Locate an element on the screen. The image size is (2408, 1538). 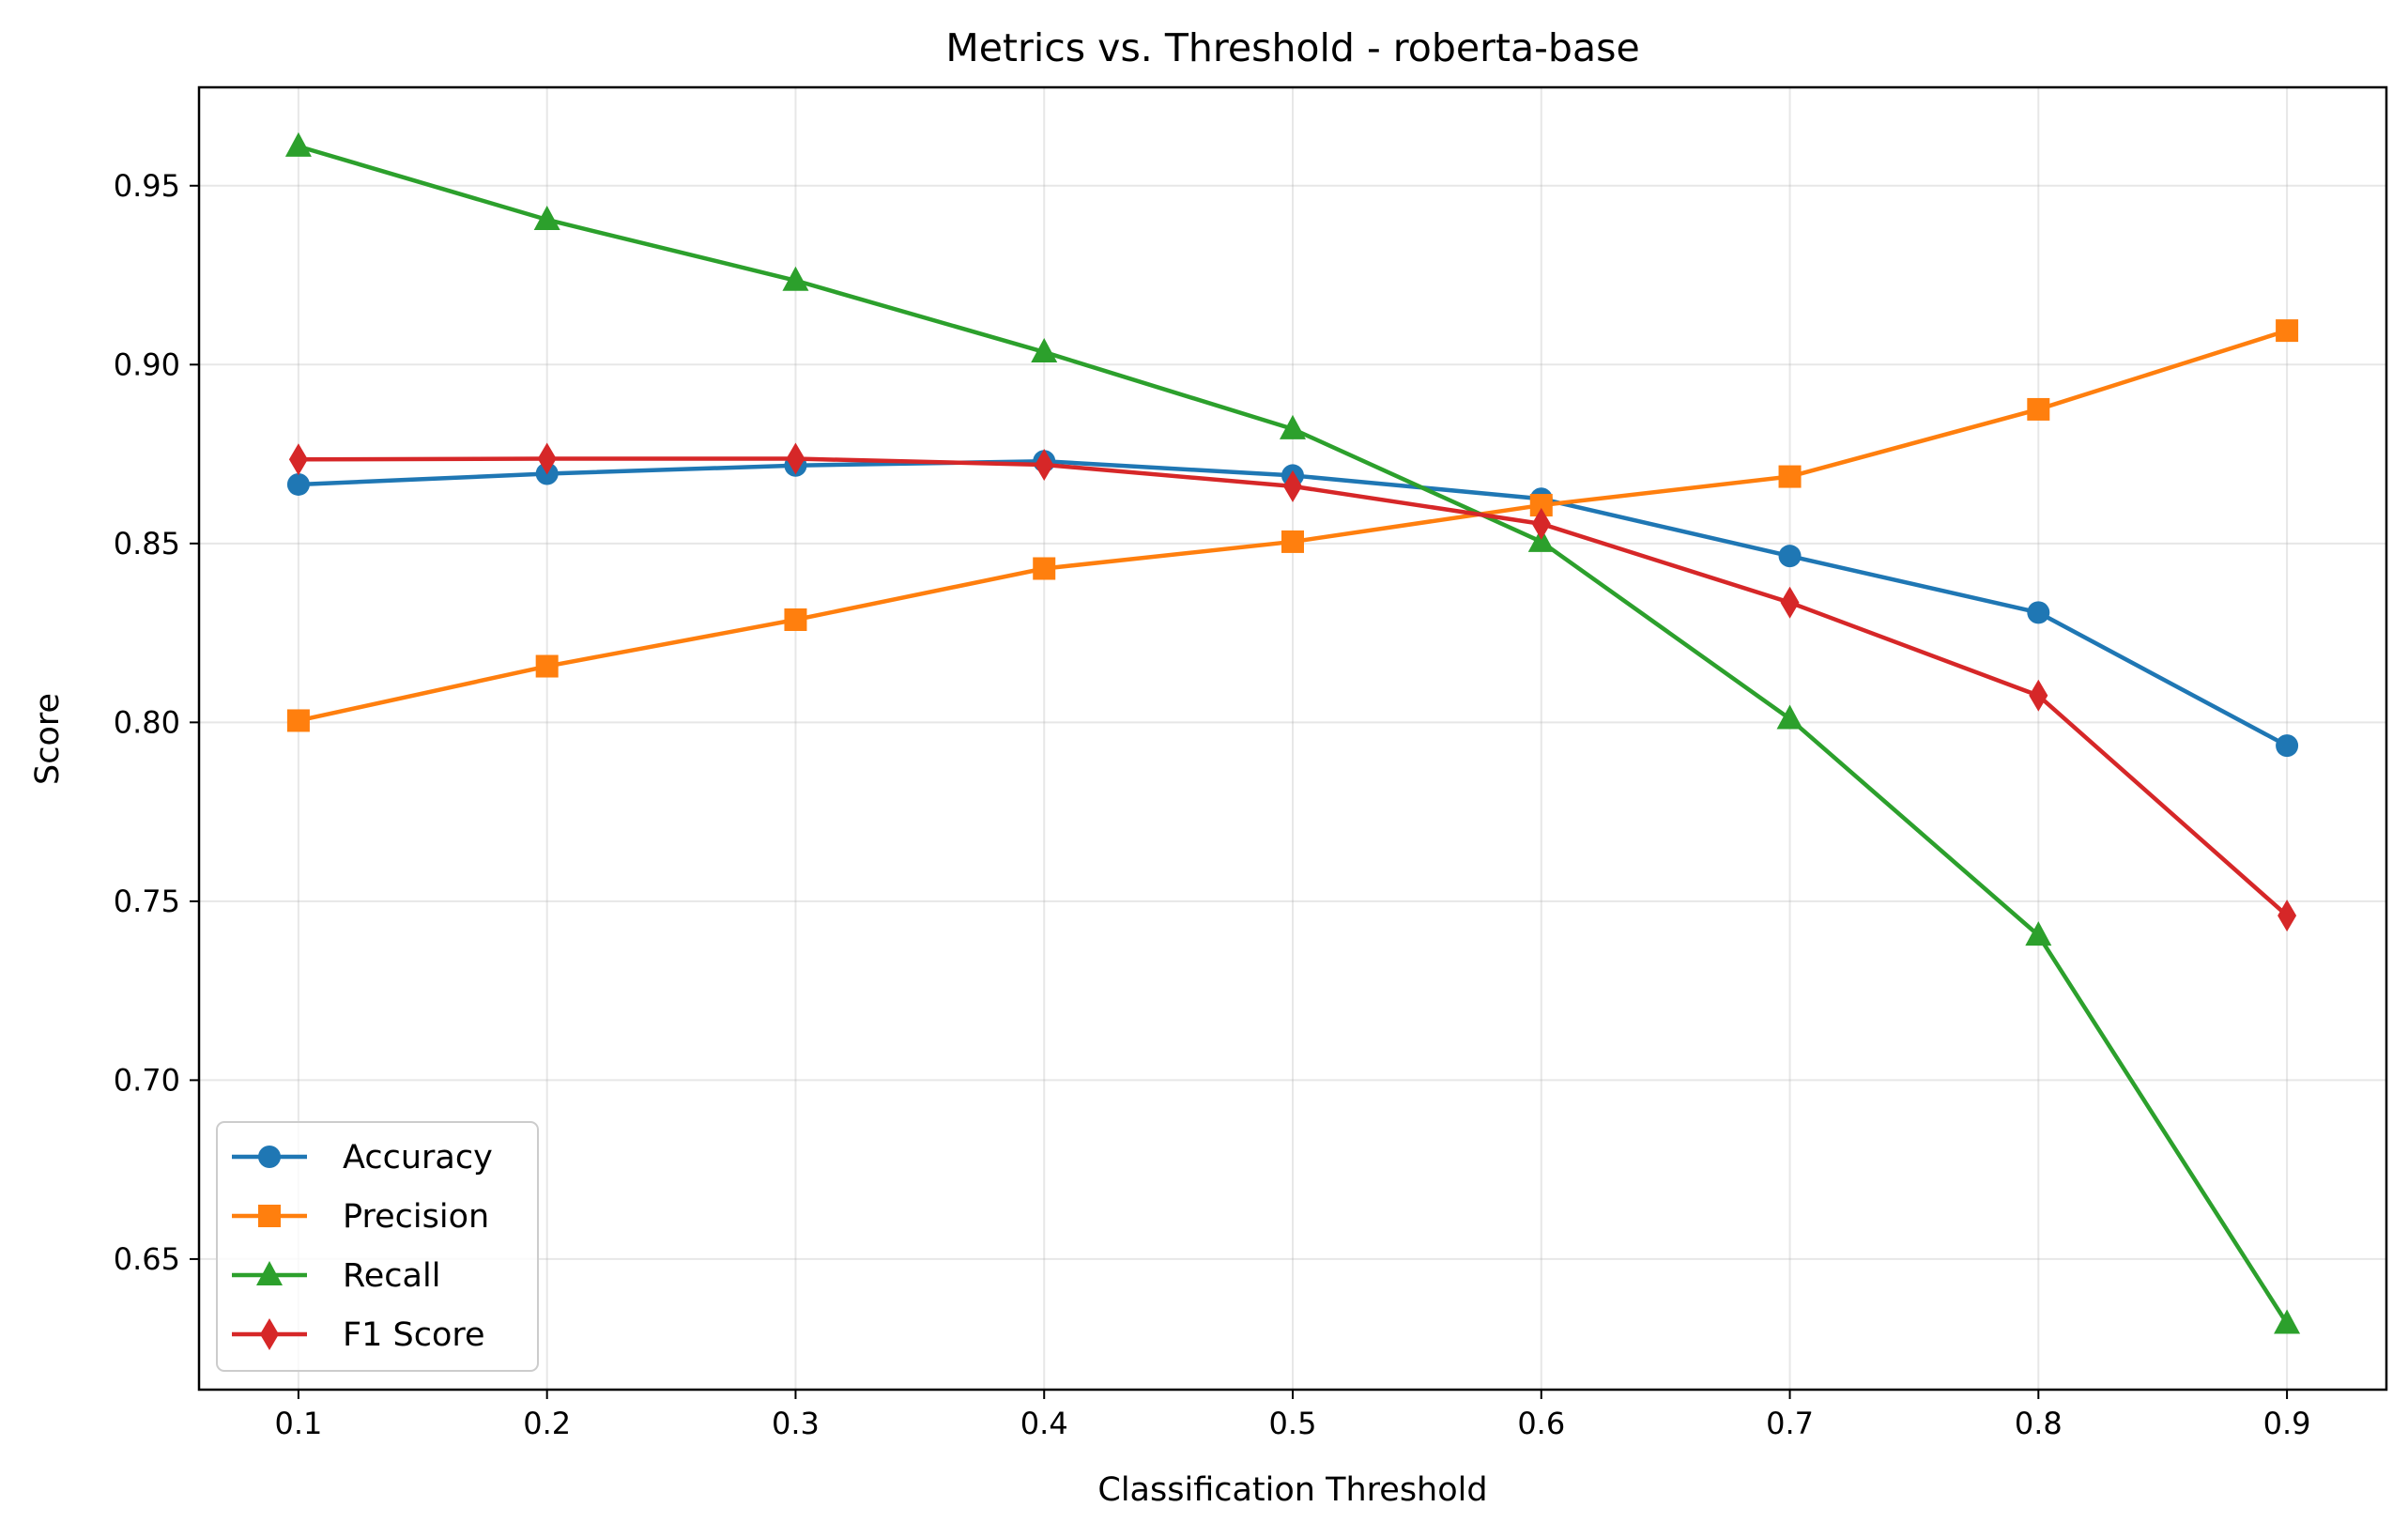
legend-label-f1-score: F1 Score is located at coordinates (414, 1335).